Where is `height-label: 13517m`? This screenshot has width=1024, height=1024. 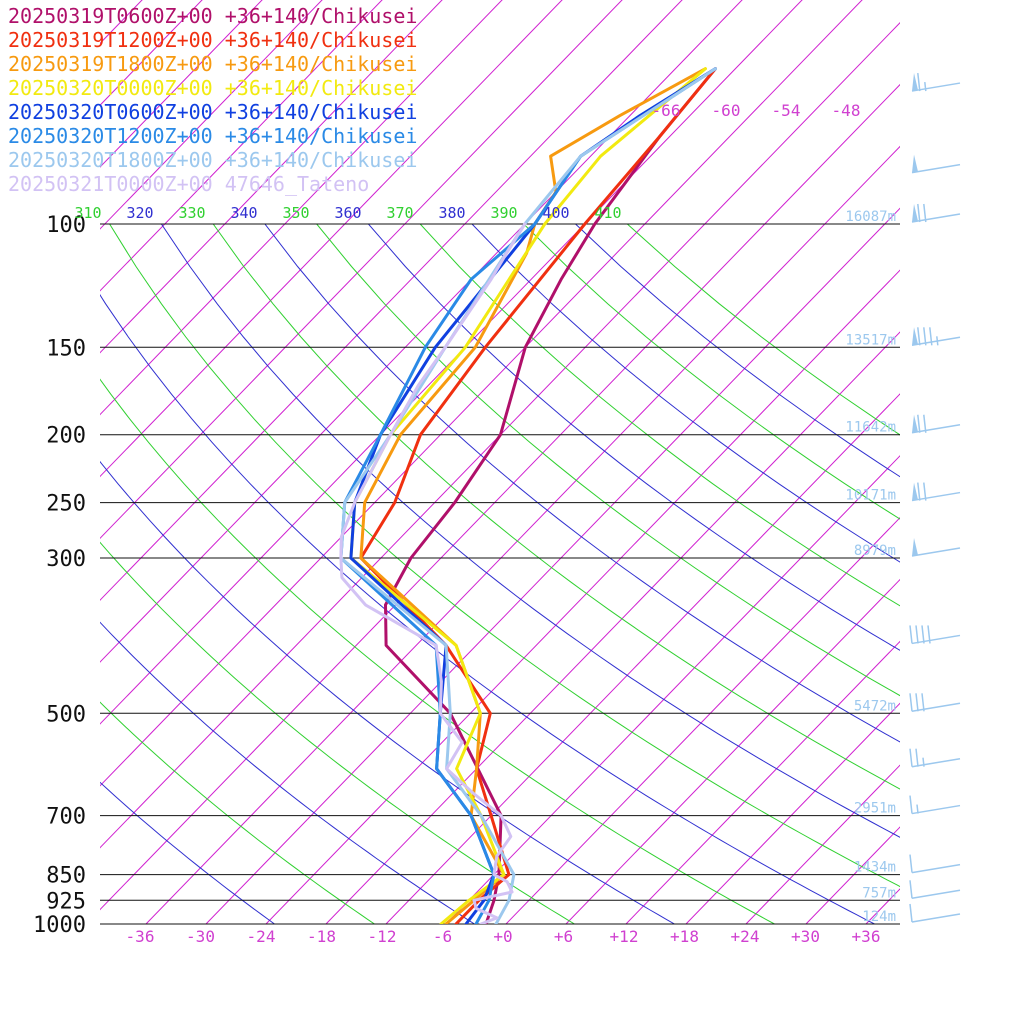 height-label: 13517m is located at coordinates (870, 340).